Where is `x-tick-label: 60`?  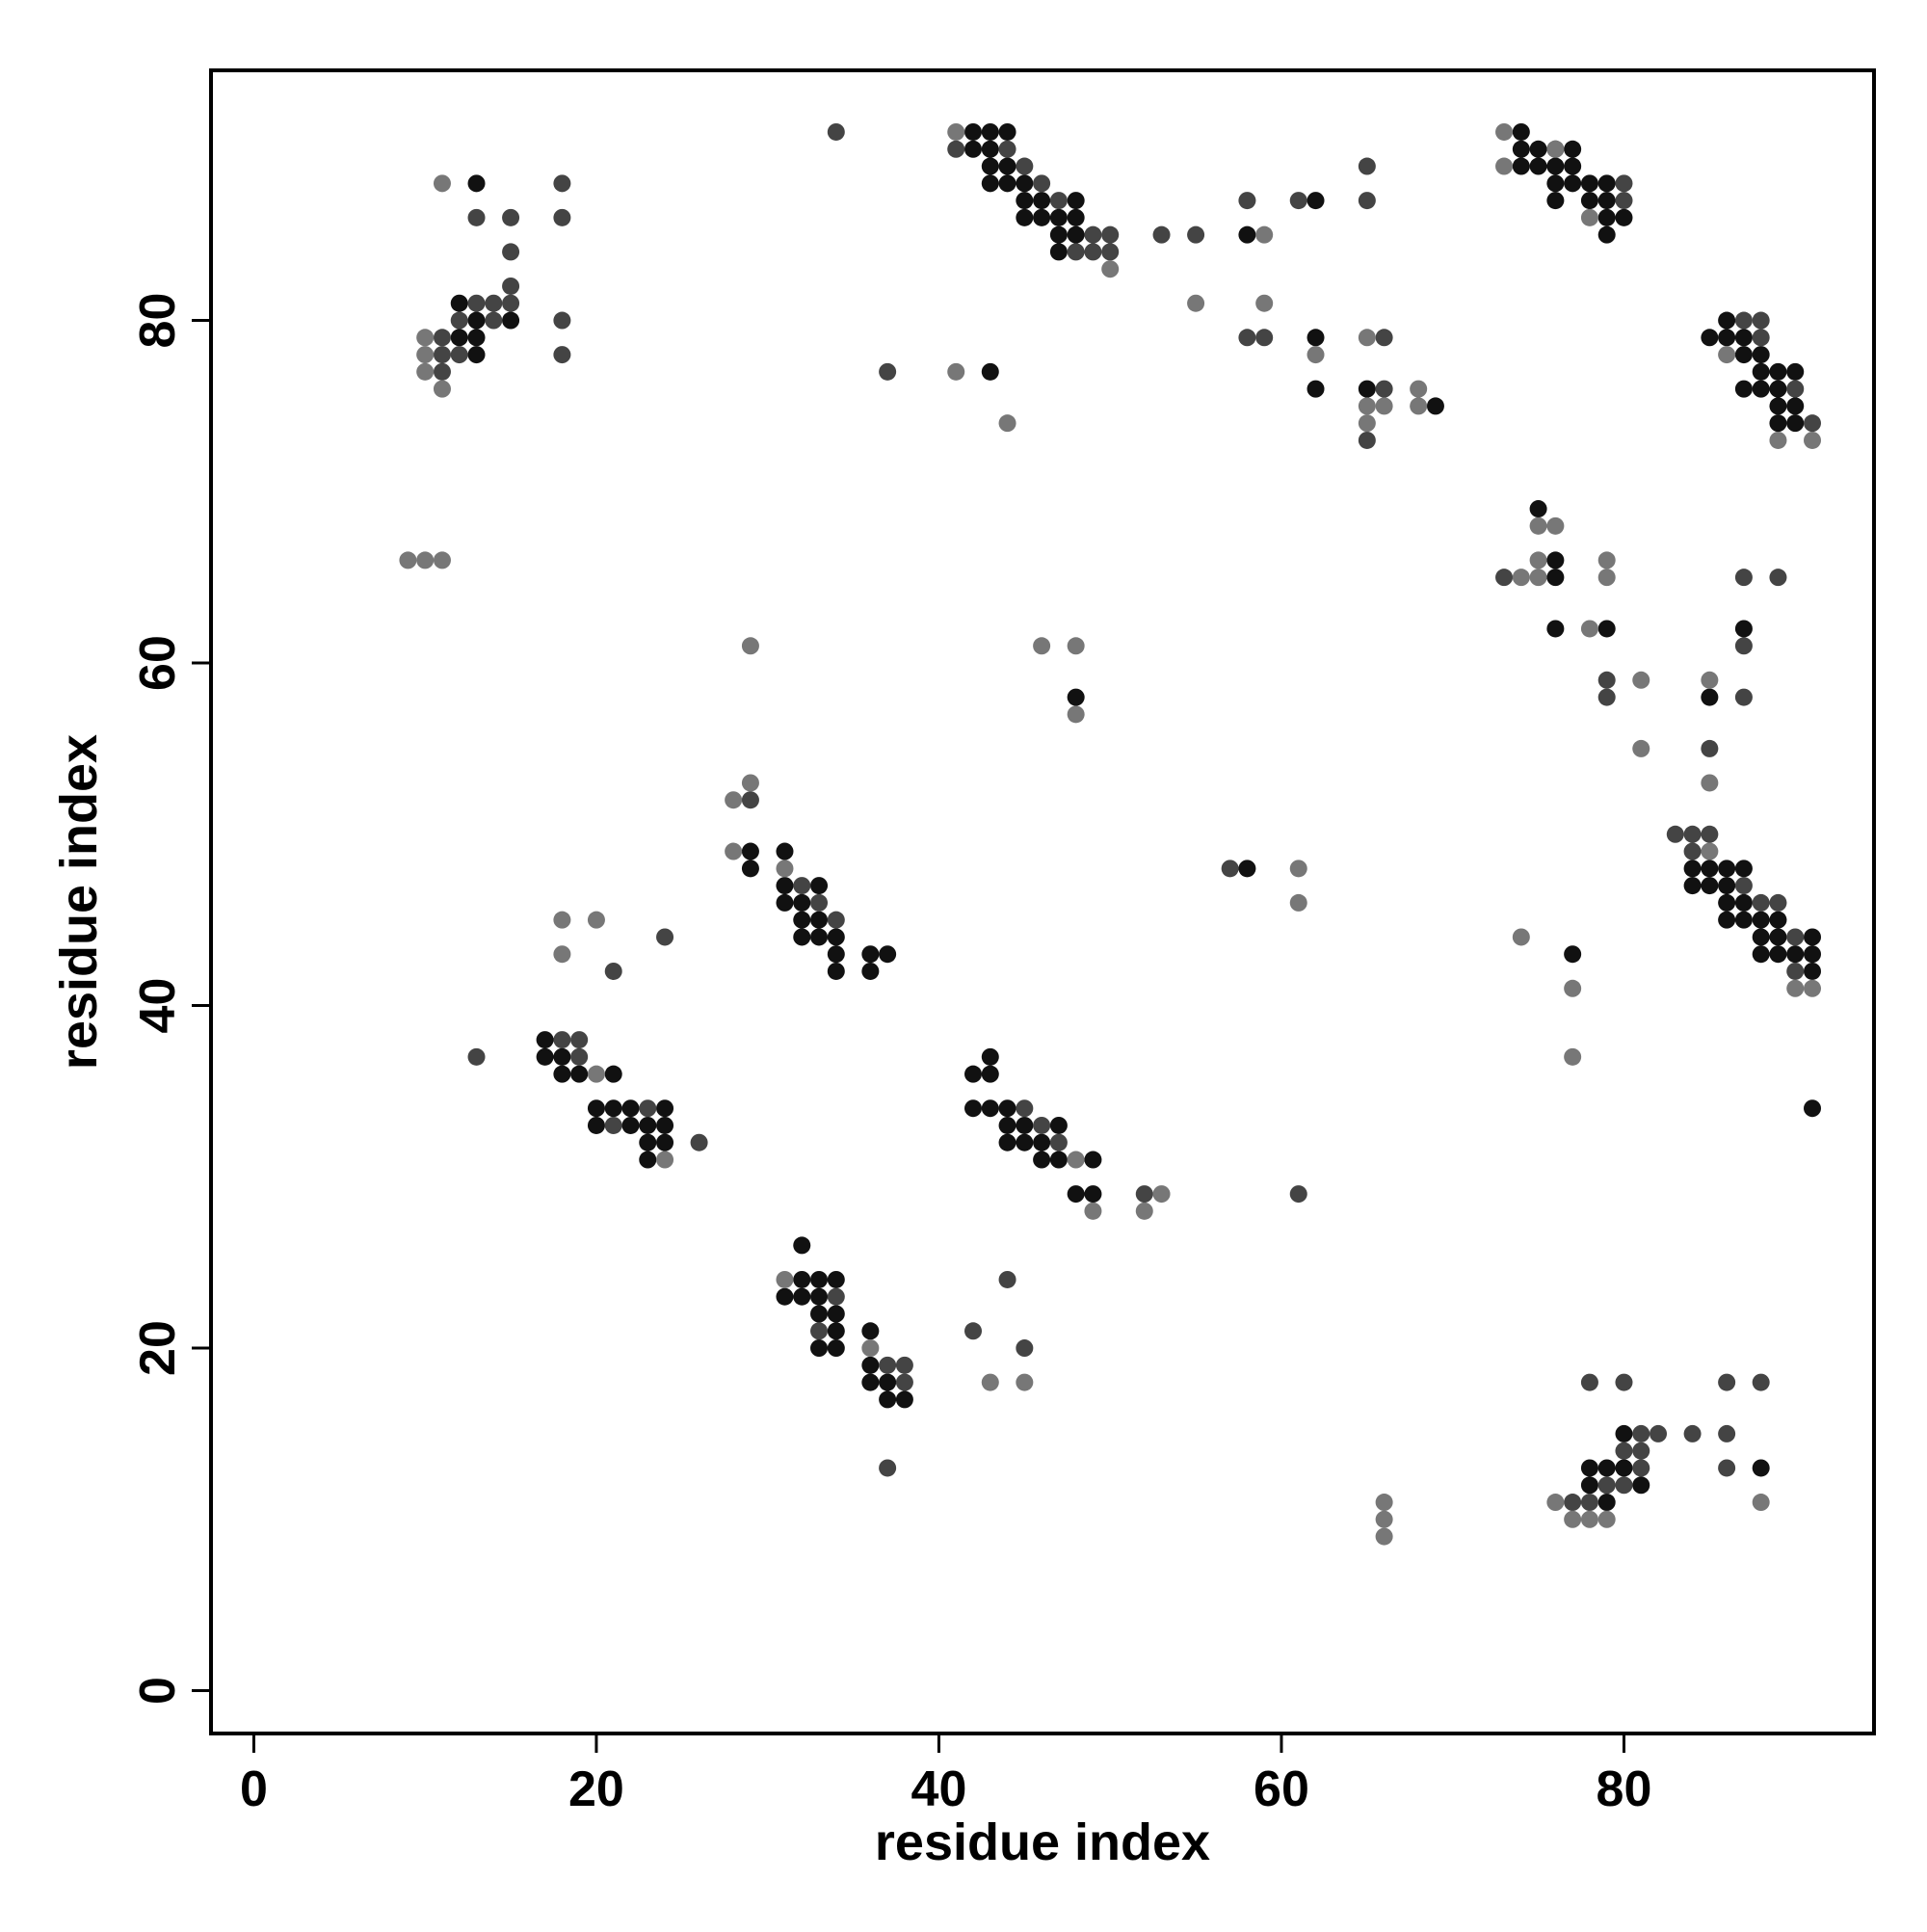
x-tick-label: 60 is located at coordinates (1282, 1789).